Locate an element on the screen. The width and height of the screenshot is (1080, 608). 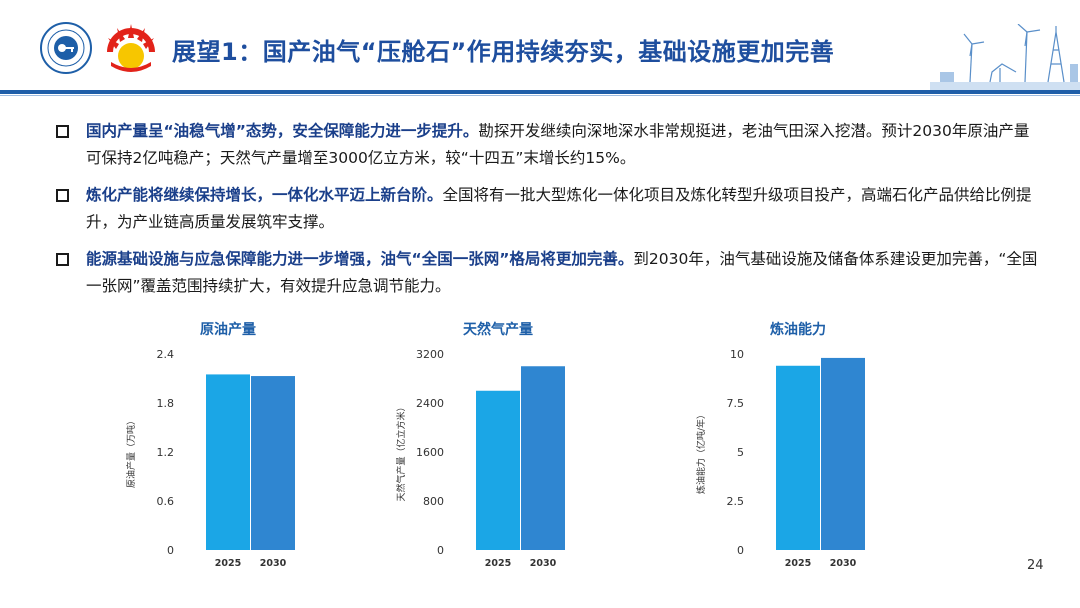
natural-gas-chart: 天然气产量天然气产量（亿立方米） 0 800 1600 2400 3200 2025 2030 is located at coordinates (505, 448).